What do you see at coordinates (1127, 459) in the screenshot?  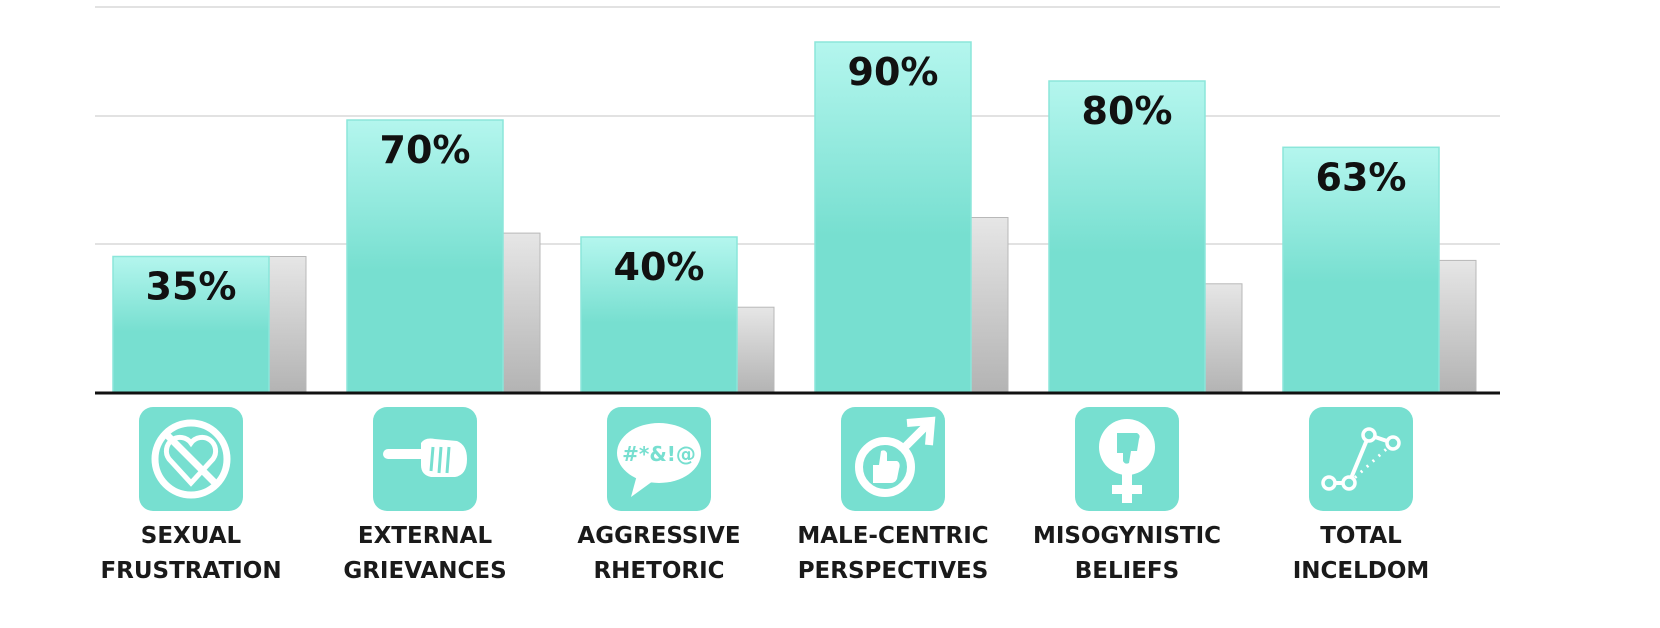 I see `female-thumbs-down-icon` at bounding box center [1127, 459].